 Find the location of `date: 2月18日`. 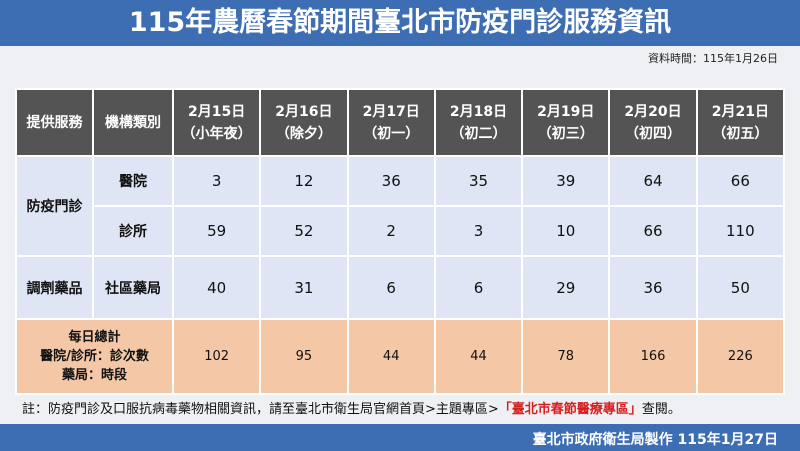

date: 2月18日 is located at coordinates (478, 111).